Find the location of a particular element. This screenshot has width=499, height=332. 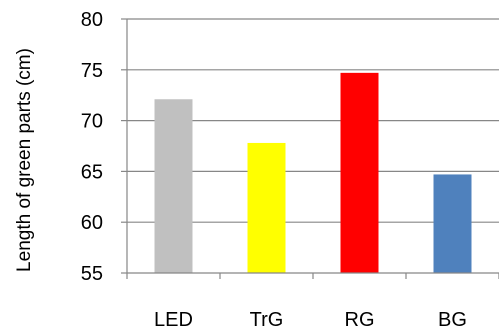

y-tick-label: 65 is located at coordinates (92, 172).